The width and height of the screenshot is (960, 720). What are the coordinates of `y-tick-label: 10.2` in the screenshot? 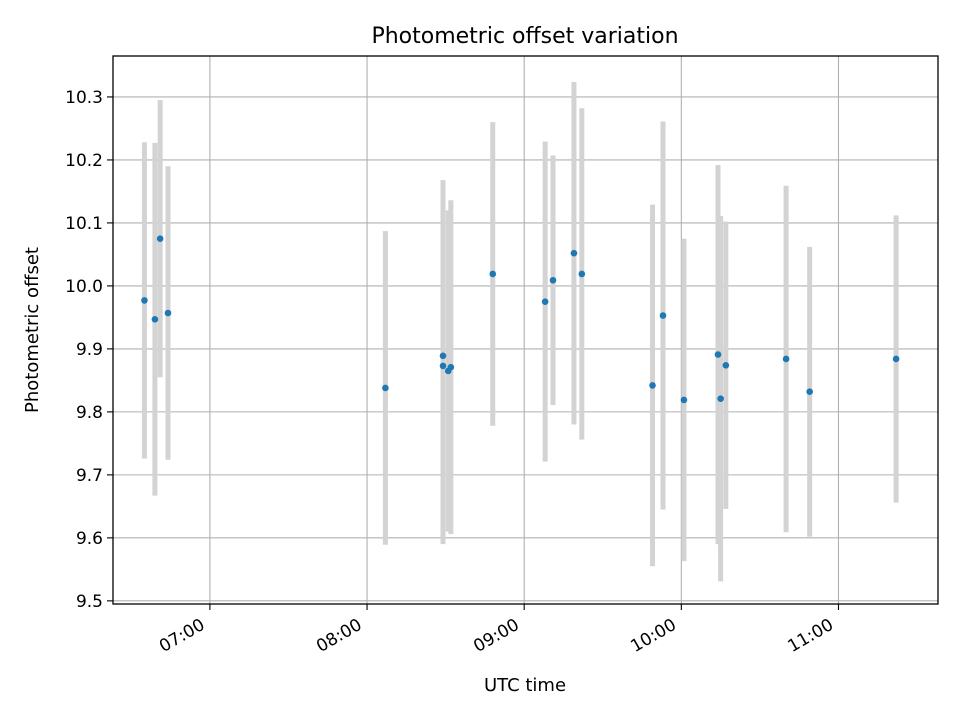 It's located at (84, 161).